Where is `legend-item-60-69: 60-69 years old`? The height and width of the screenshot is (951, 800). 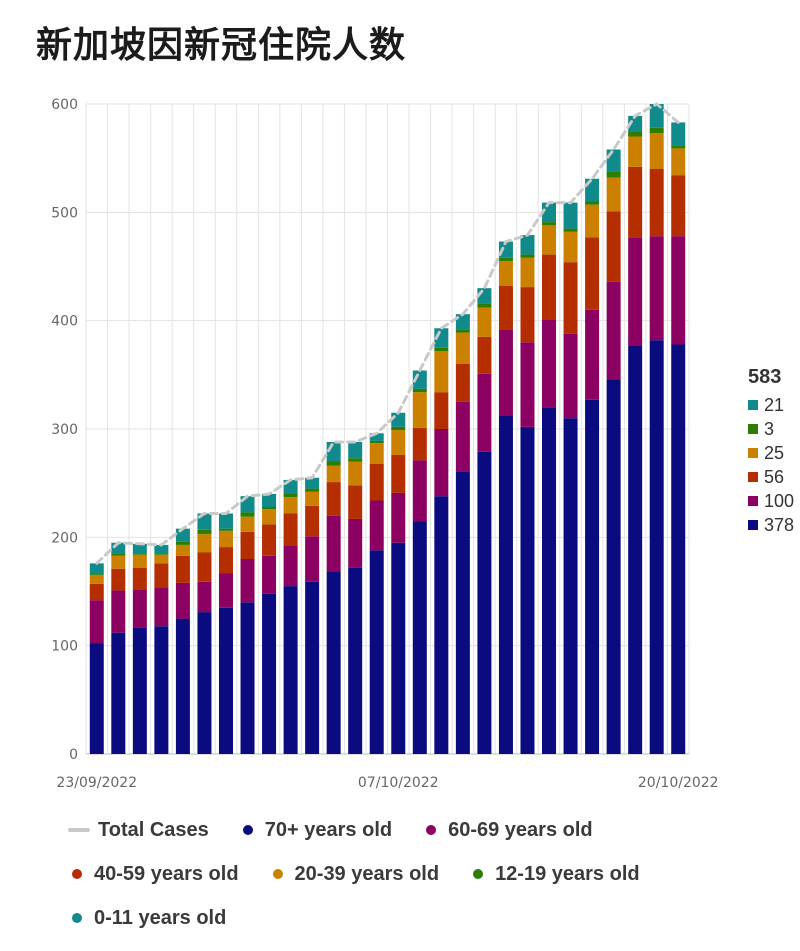
legend-item-60-69: 60-69 years old is located at coordinates (507, 830).